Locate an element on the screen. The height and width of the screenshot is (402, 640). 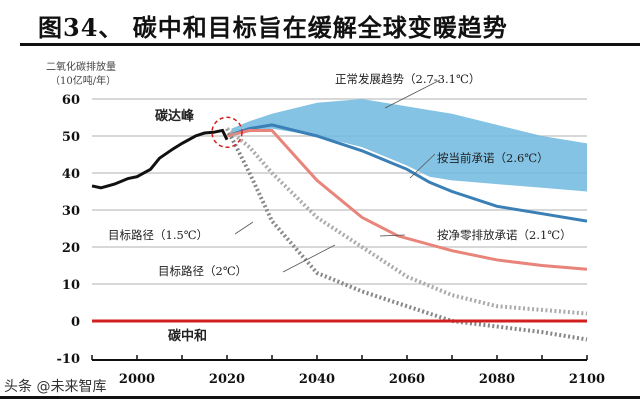
annotation-label: 目标路径（2℃） is located at coordinates (202, 271).